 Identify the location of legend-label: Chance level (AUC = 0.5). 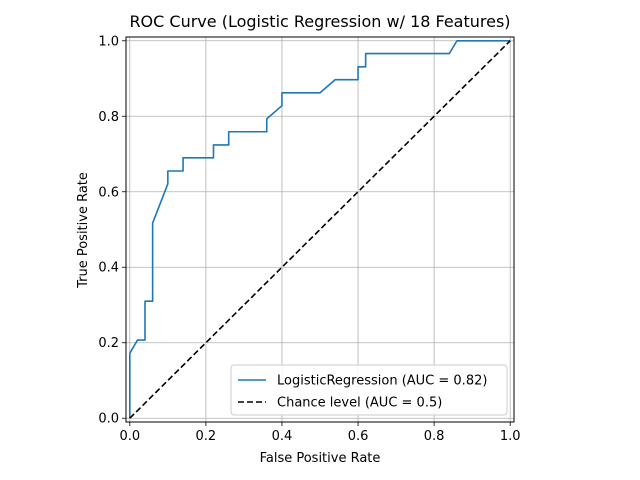
(359, 403).